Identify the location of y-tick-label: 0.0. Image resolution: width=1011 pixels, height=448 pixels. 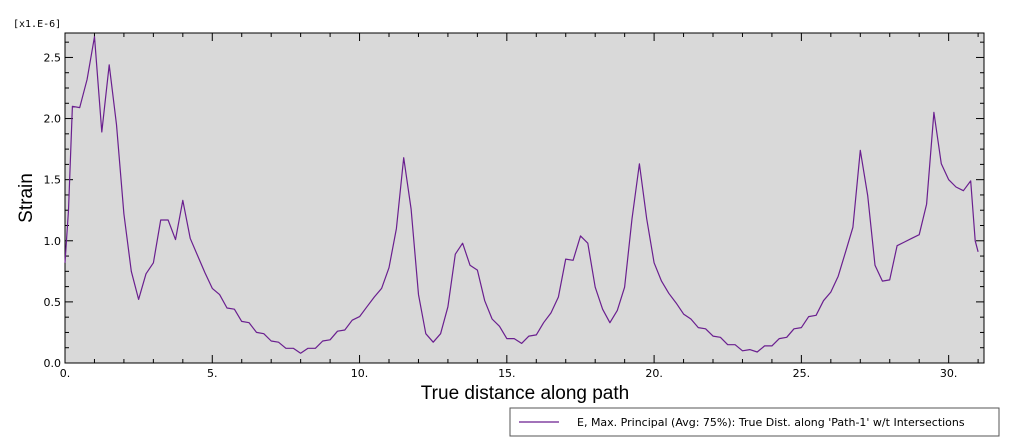
(53, 363).